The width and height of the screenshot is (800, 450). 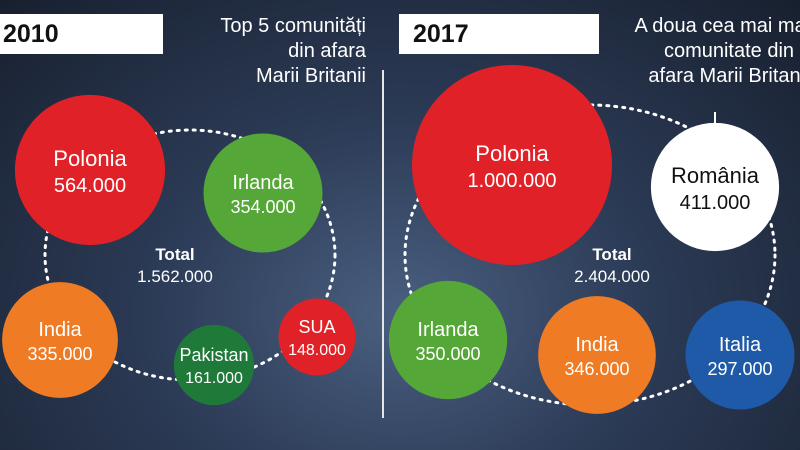 What do you see at coordinates (739, 369) in the screenshot?
I see `bubble-value-2017-italia: 297.000` at bounding box center [739, 369].